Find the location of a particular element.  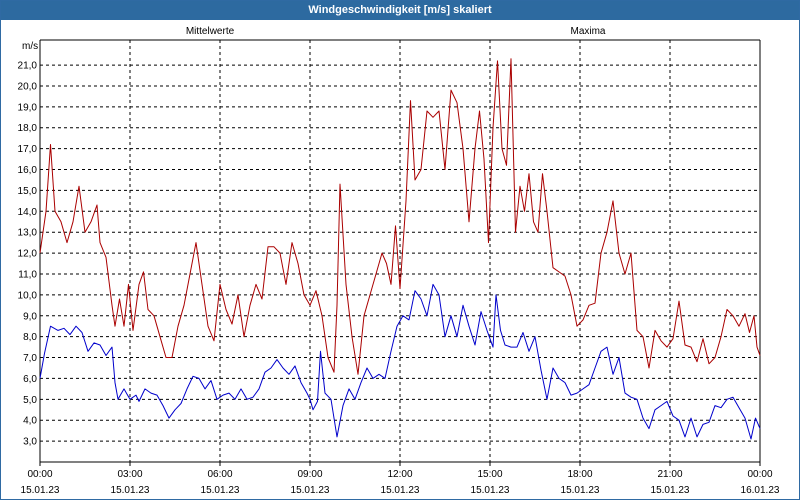

y-tick-label: 17,0 is located at coordinates (28, 149).